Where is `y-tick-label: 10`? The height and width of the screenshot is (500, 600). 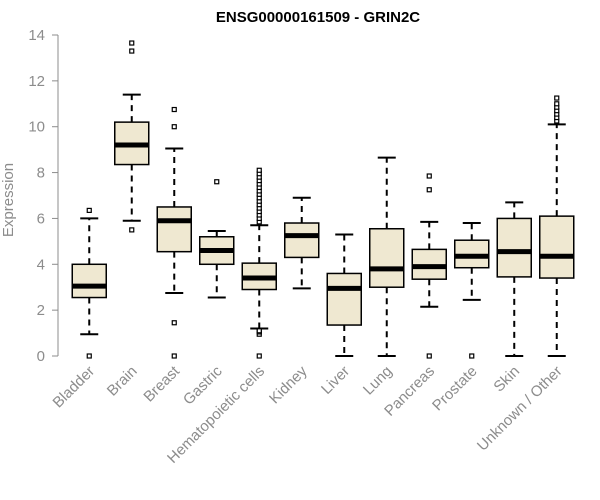
y-tick-label: 10 is located at coordinates (36, 127).